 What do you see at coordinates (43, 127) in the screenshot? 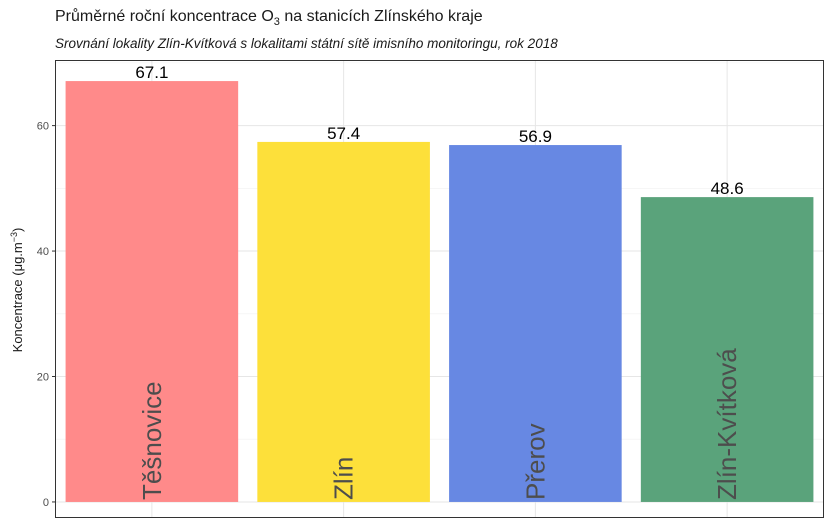
I see `y-tick-label: 60` at bounding box center [43, 127].